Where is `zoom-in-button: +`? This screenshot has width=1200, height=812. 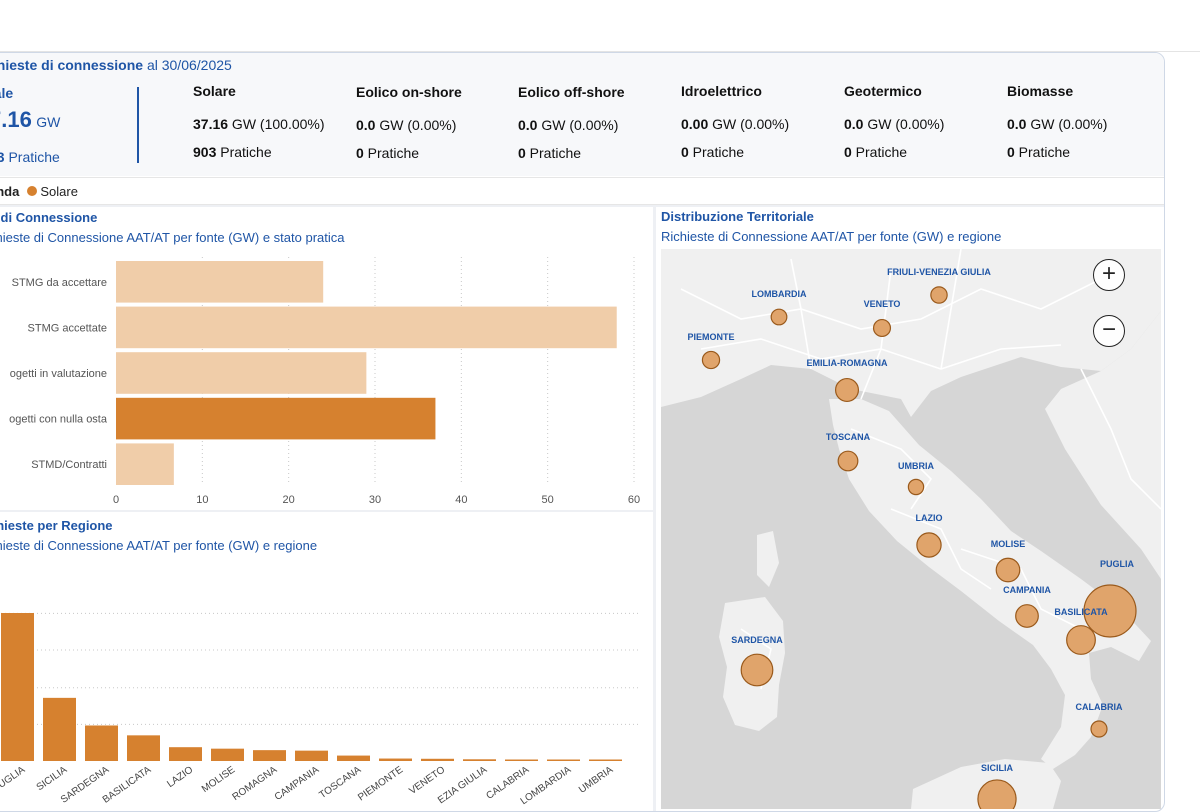
zoom-in-button: + is located at coordinates (1109, 275).